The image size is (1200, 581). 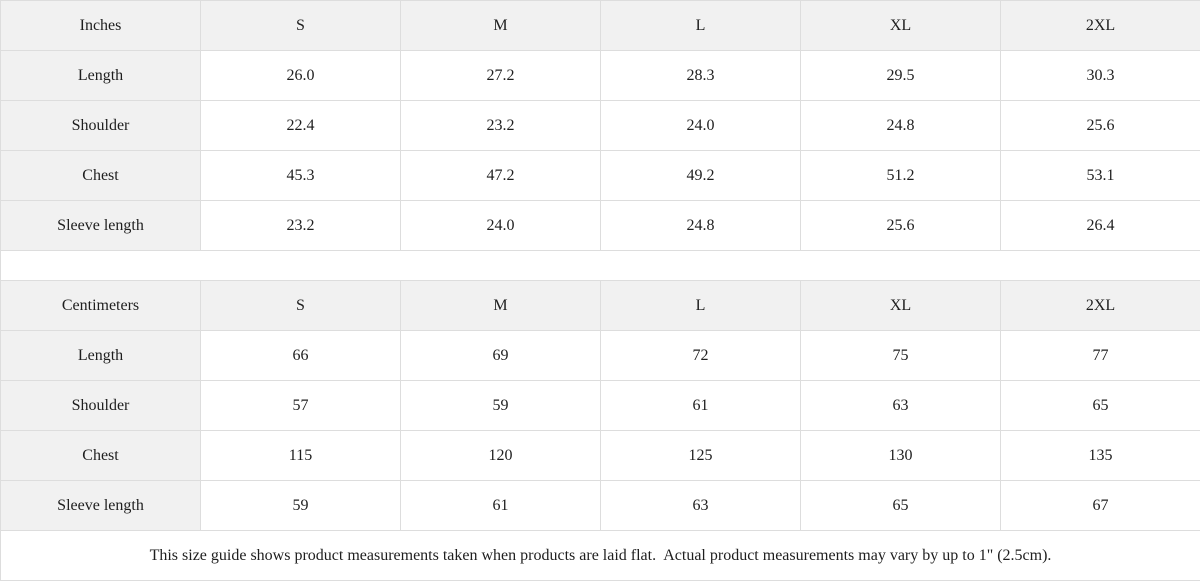 What do you see at coordinates (101, 26) in the screenshot?
I see `unit-header: Inches` at bounding box center [101, 26].